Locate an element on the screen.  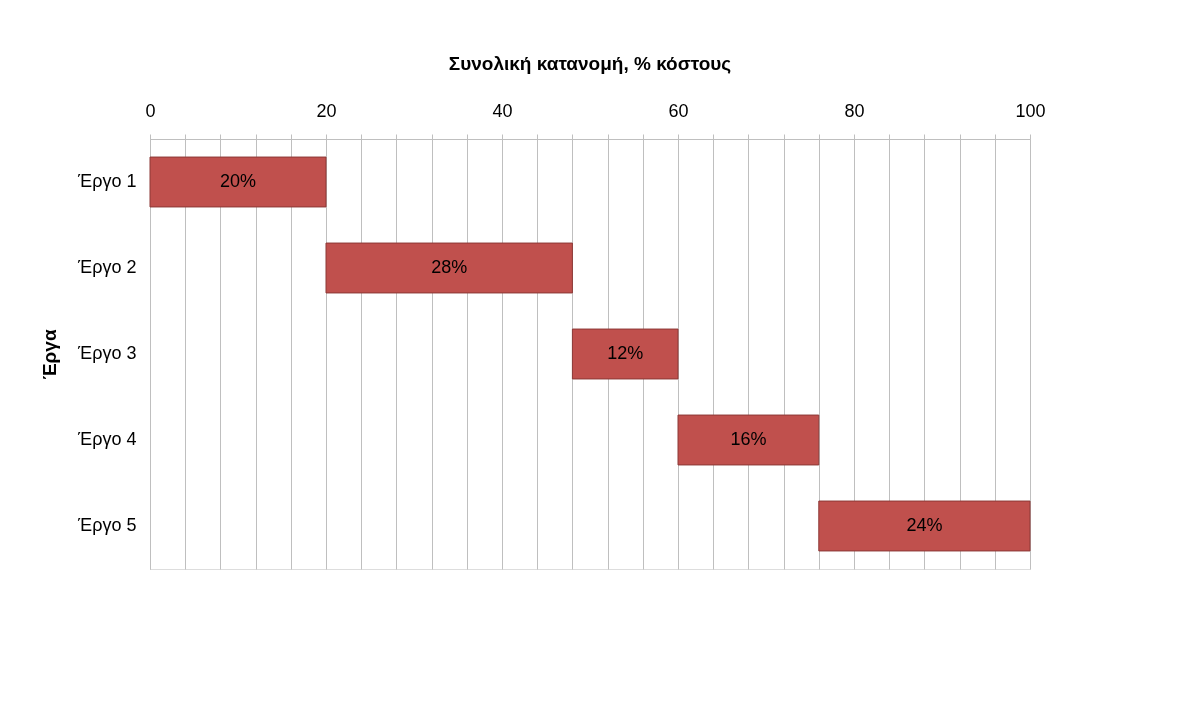
data-label: 12% is located at coordinates (625, 353).